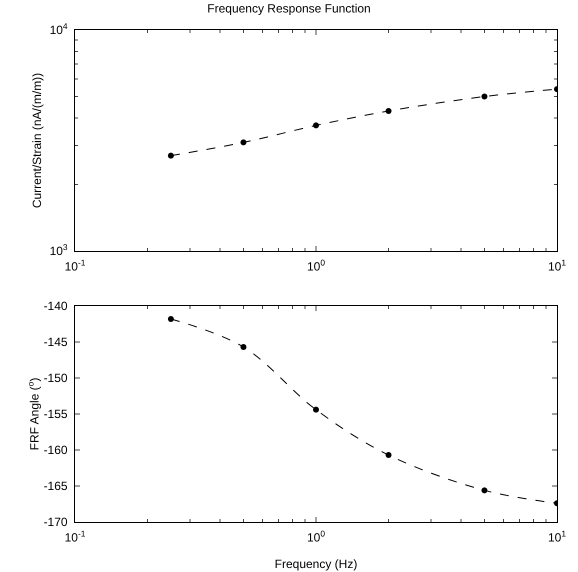  I want to click on y-tick-label: -145, so click(56, 342).